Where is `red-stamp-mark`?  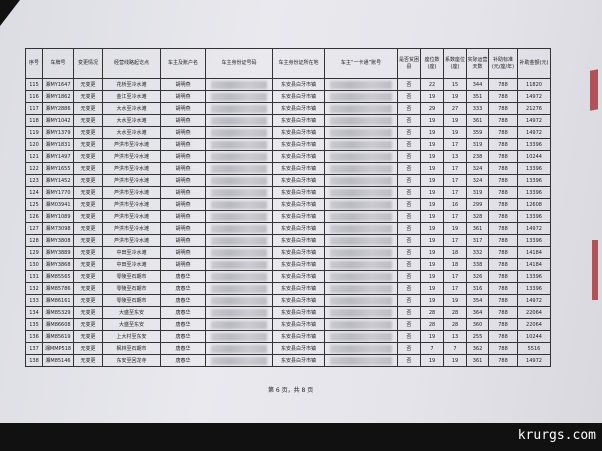
red-stamp-mark is located at coordinates (594, 90).